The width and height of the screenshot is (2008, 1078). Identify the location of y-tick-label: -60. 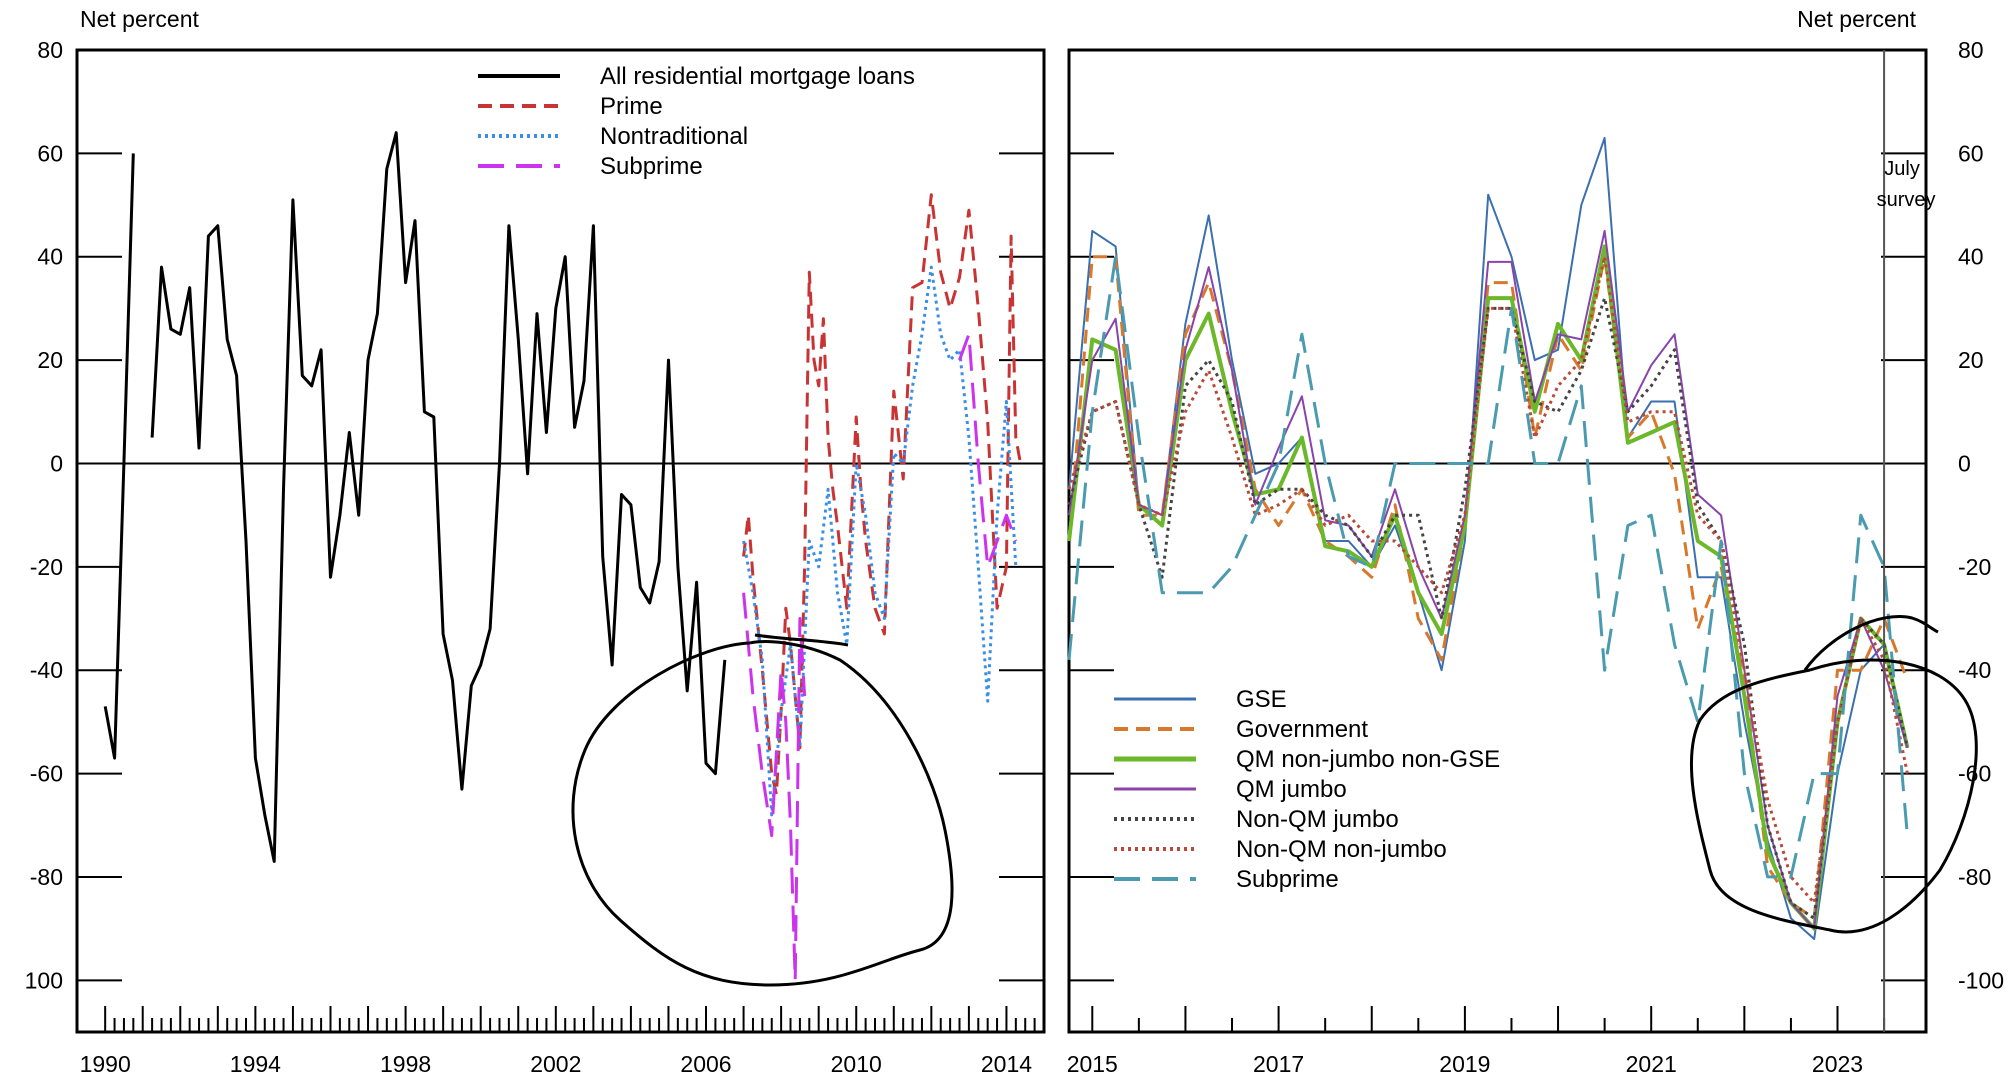
(46, 774).